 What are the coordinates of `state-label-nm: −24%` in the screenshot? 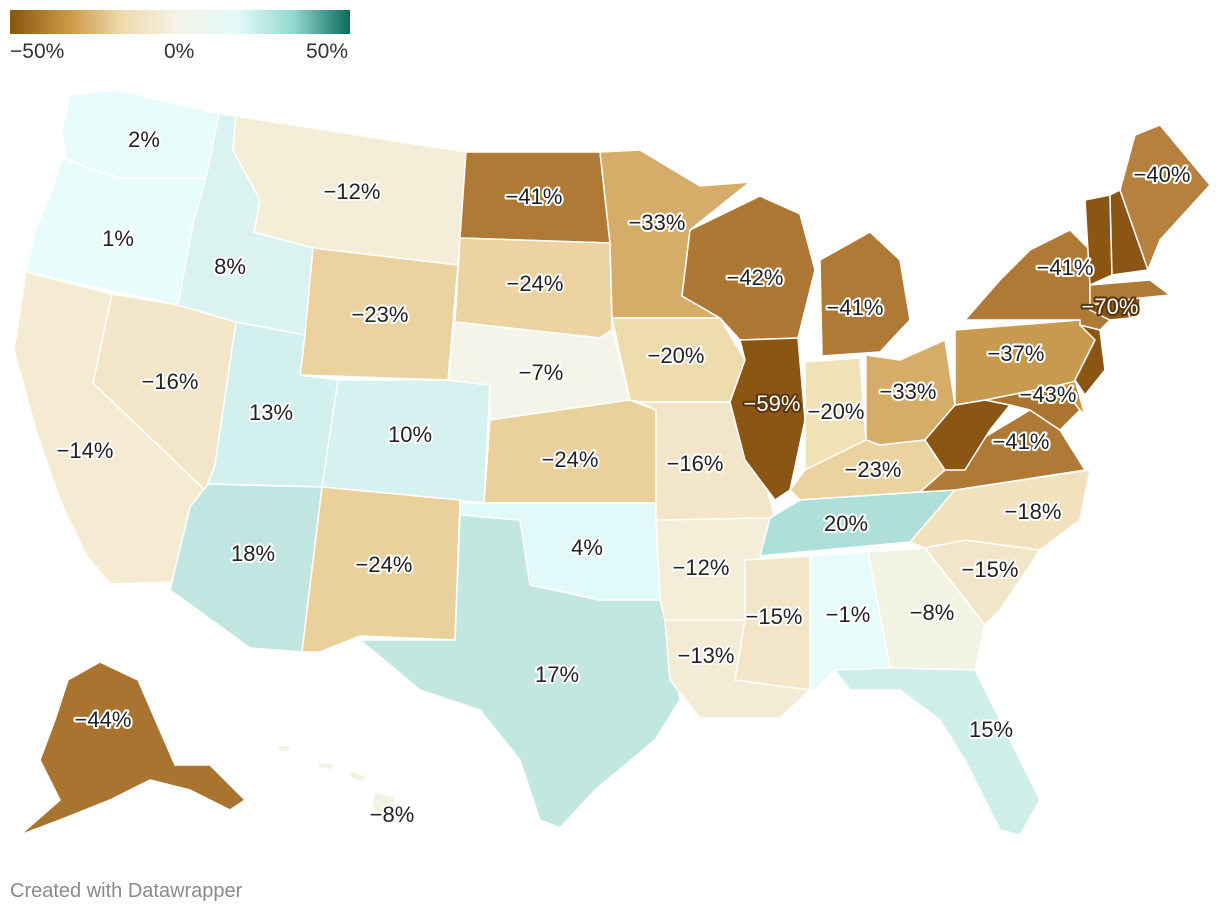 It's located at (384, 564).